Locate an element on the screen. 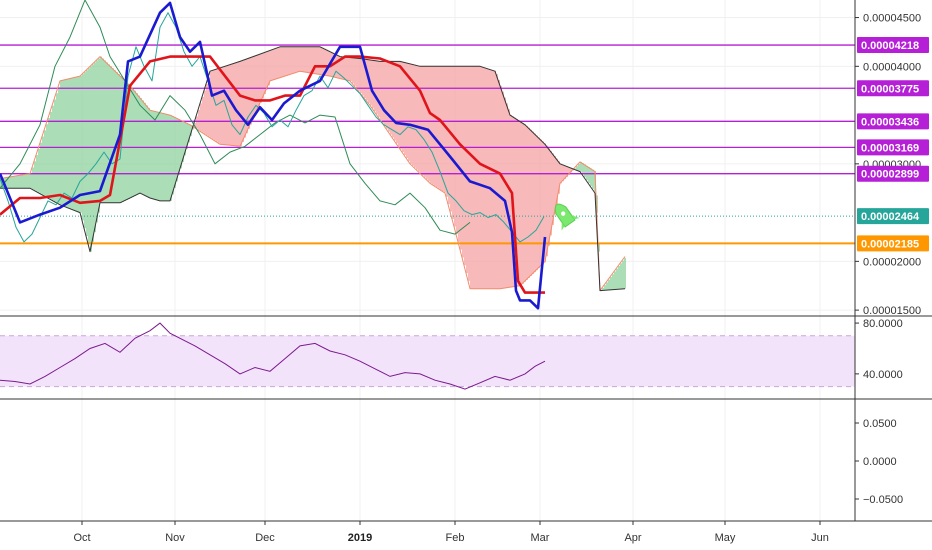 The height and width of the screenshot is (550, 932). price-tag-label: 0.00003169 is located at coordinates (890, 148).